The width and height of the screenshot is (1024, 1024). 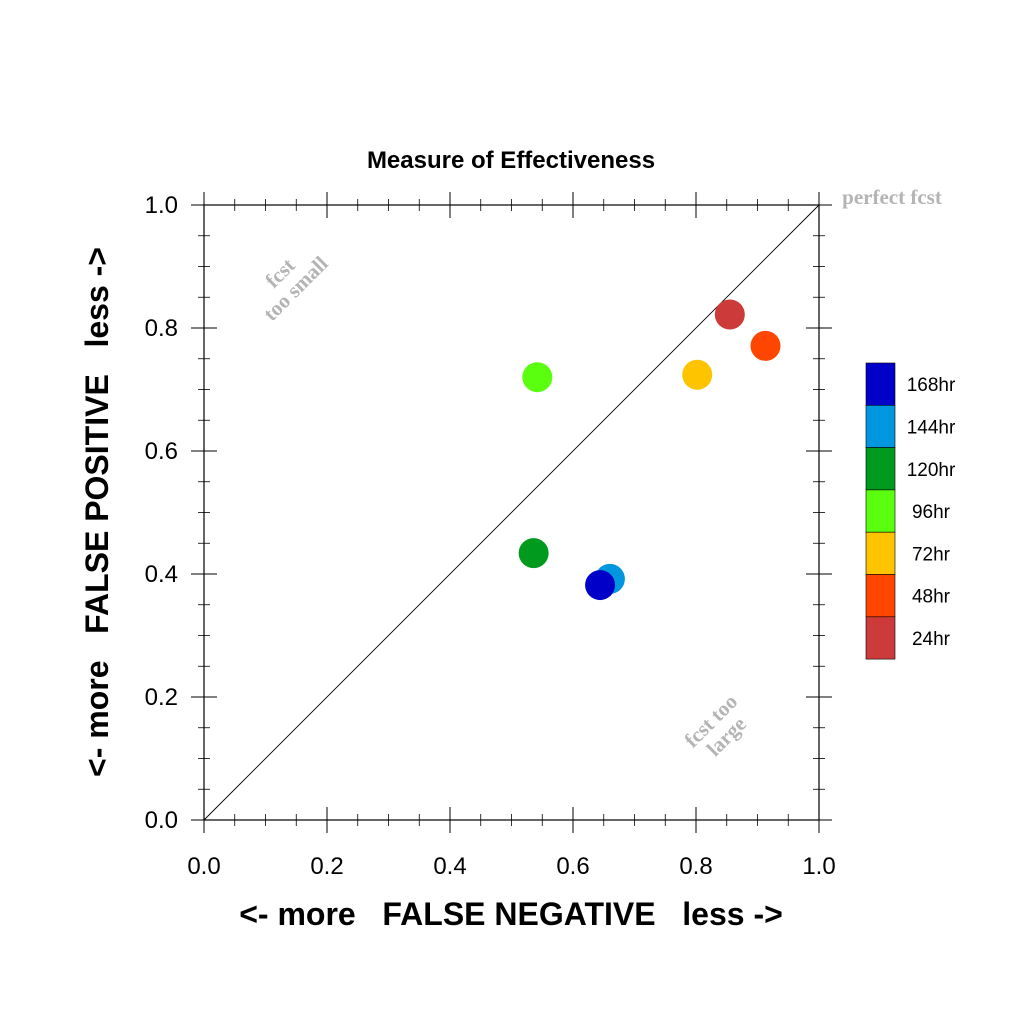 I want to click on annotation-fcst-too-small: fcst too small, so click(x=295, y=288).